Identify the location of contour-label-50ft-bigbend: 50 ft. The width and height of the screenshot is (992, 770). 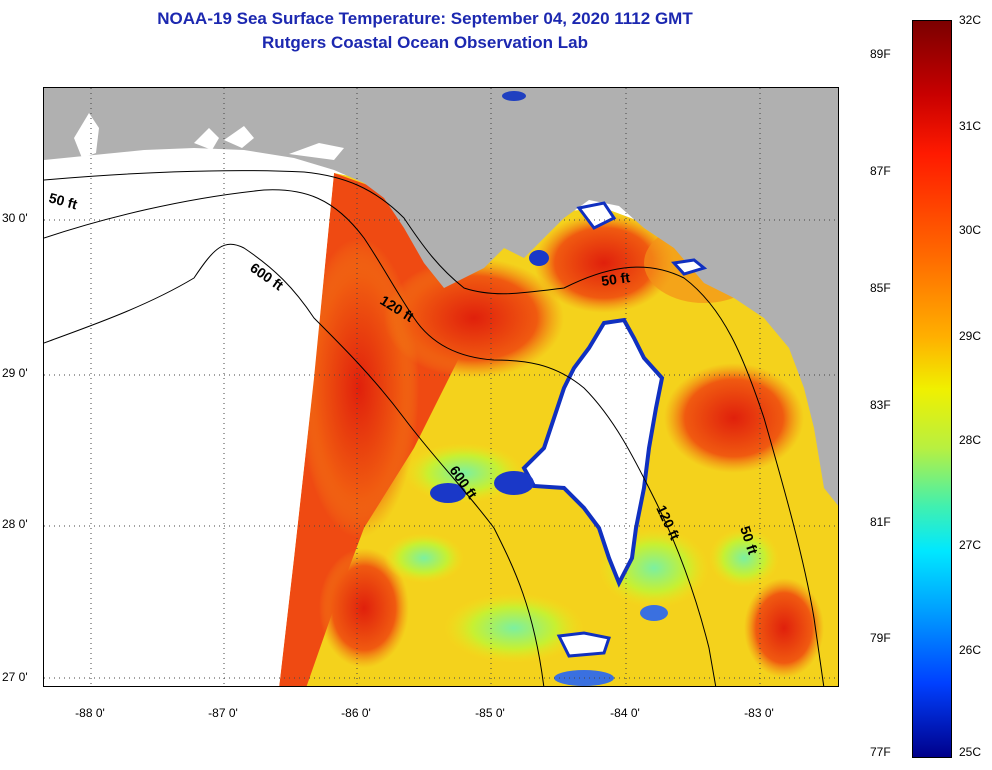
(615, 279).